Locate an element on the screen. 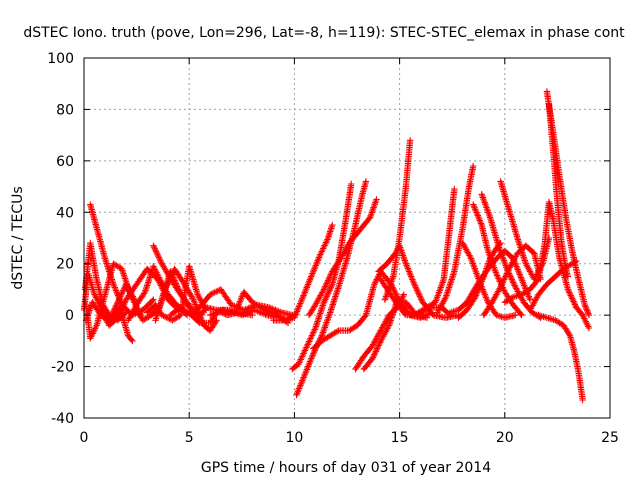 The height and width of the screenshot is (480, 640). y-tick-label: 60 is located at coordinates (65, 162).